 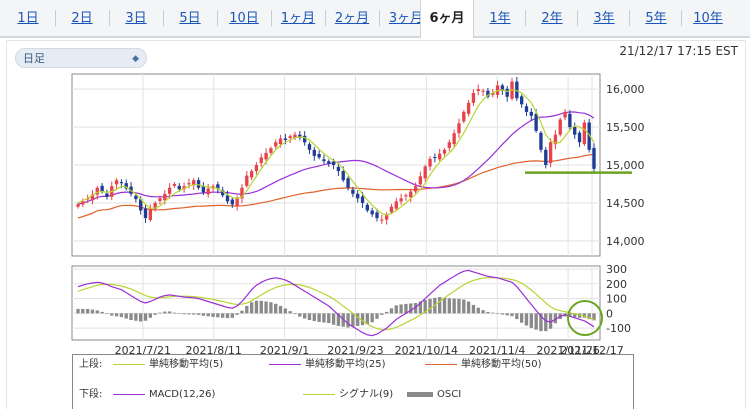 What do you see at coordinates (34, 58) in the screenshot?
I see `interval-select-value: 日足` at bounding box center [34, 58].